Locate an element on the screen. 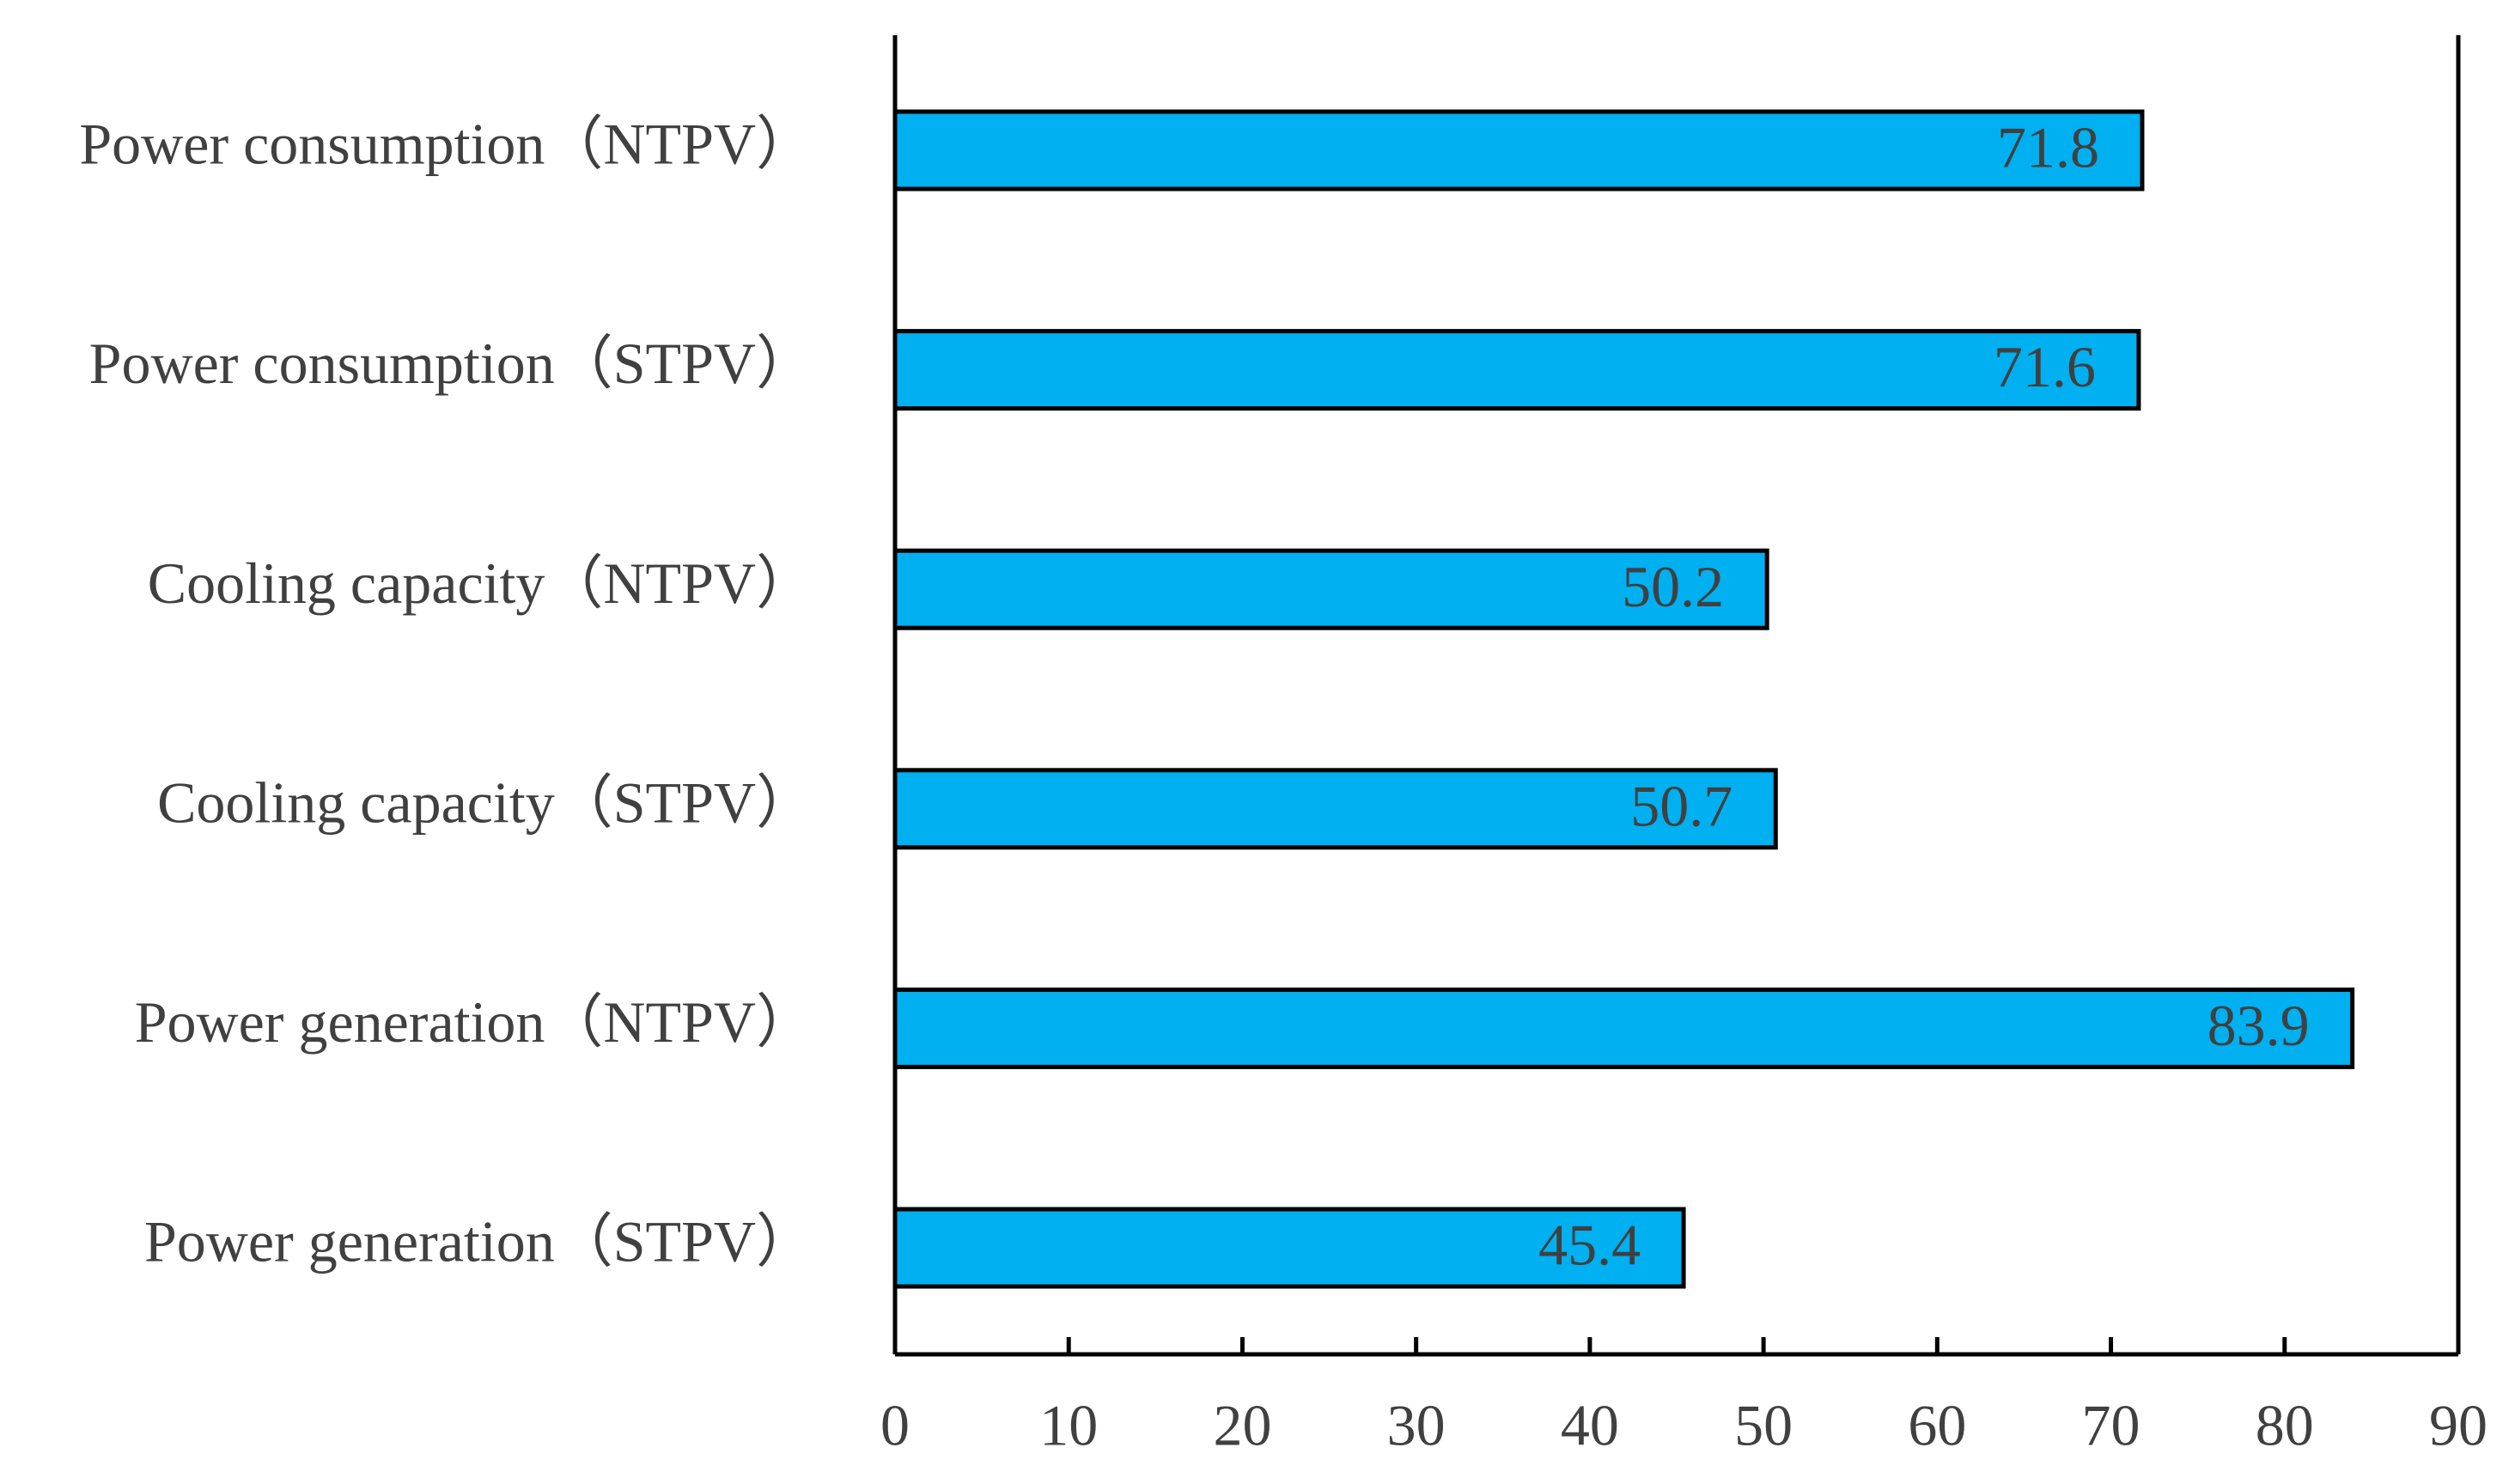  y-tick-label: Cooling capacity（STPV） is located at coordinates (485, 802).